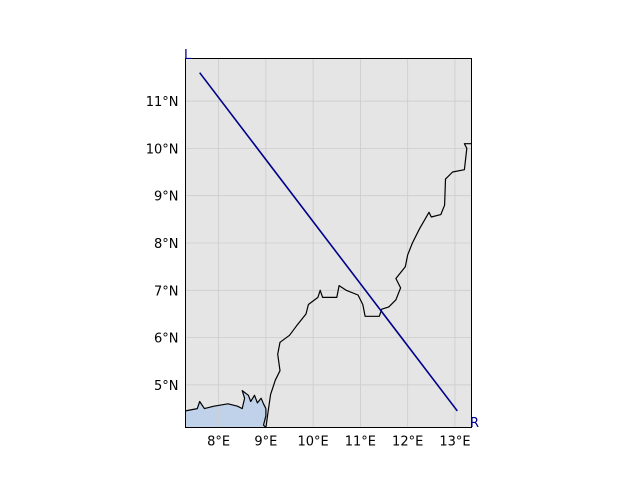  I want to click on x-axis-tick-labels: 8°E 9°E 10°E 11°E 12°E 13°E, so click(338, 442).